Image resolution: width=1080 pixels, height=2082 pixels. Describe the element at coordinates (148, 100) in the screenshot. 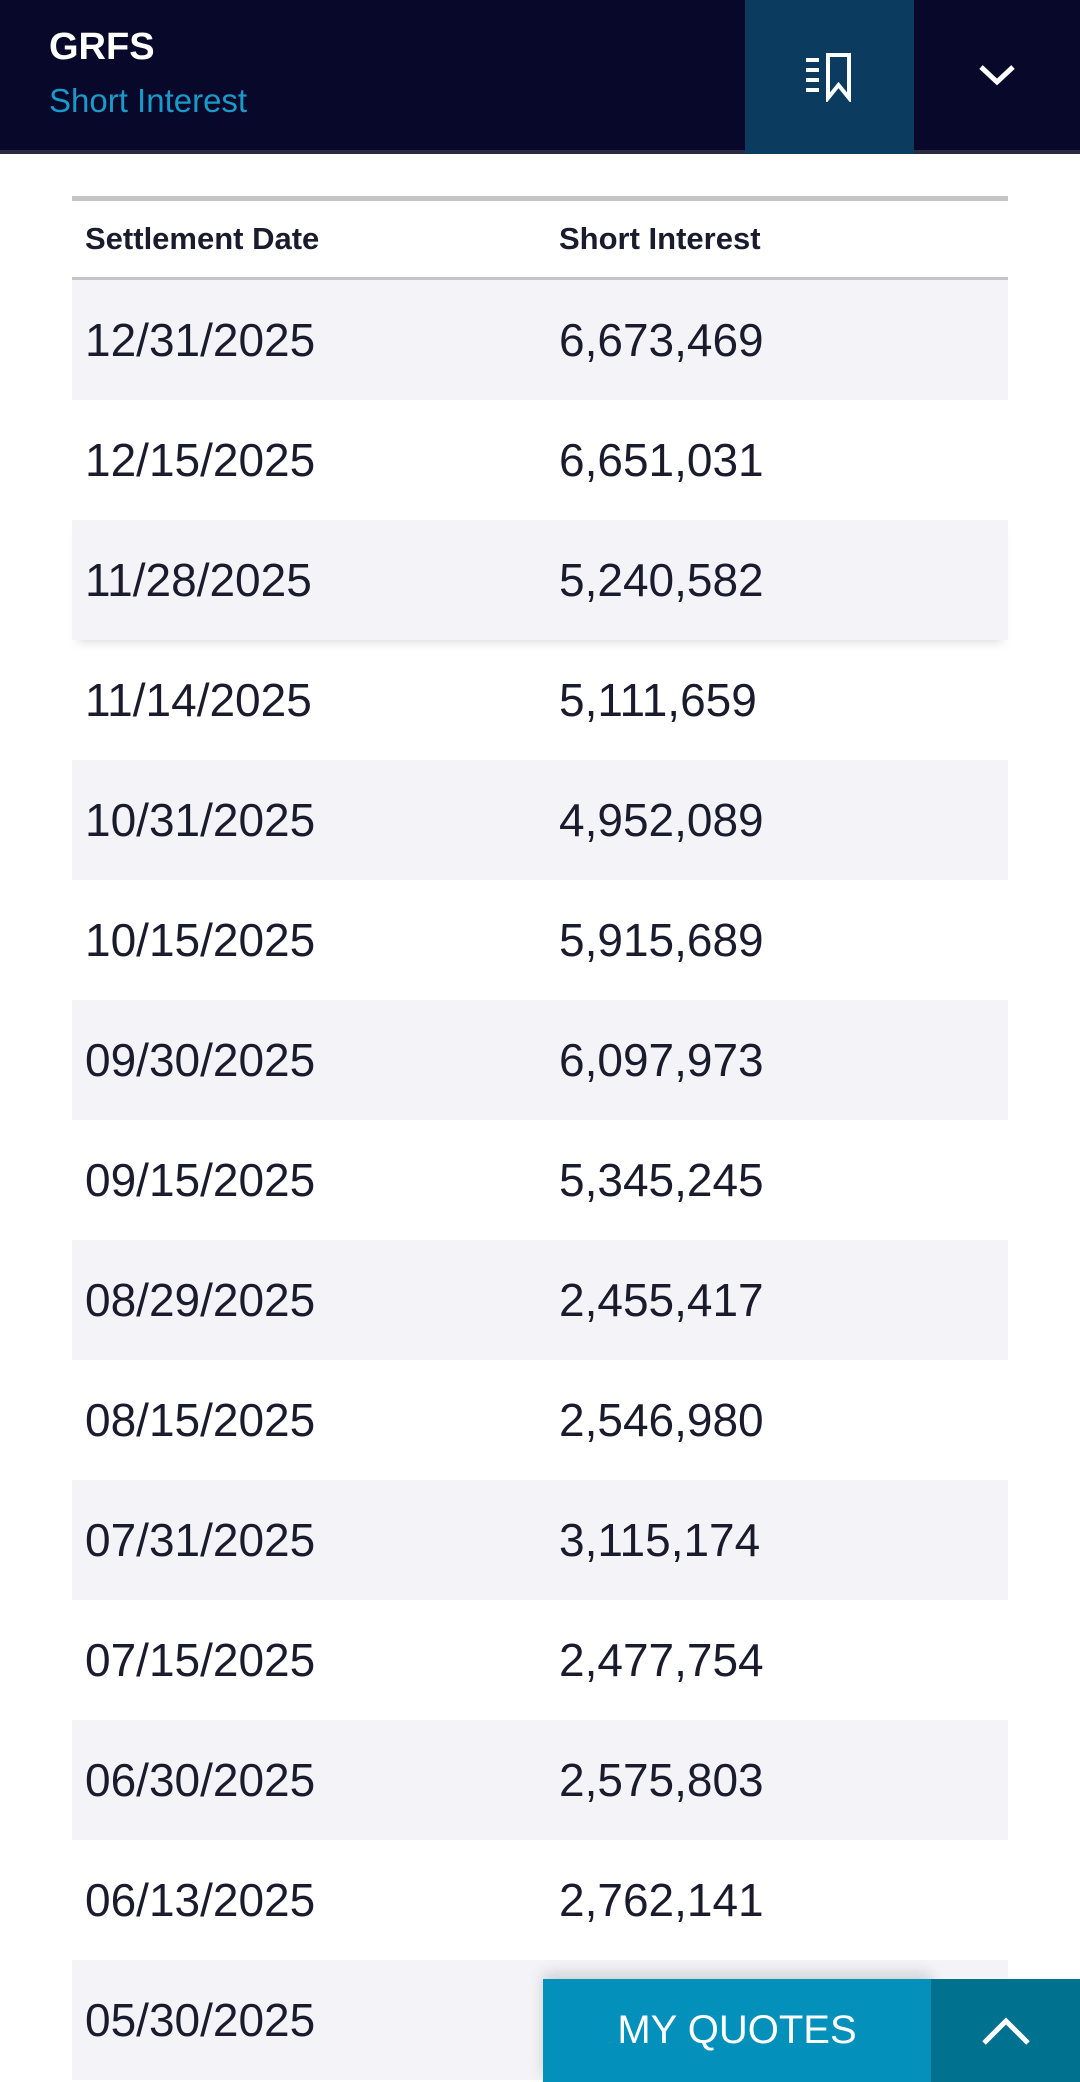

I see `page-subtitle: Short Interest` at that location.